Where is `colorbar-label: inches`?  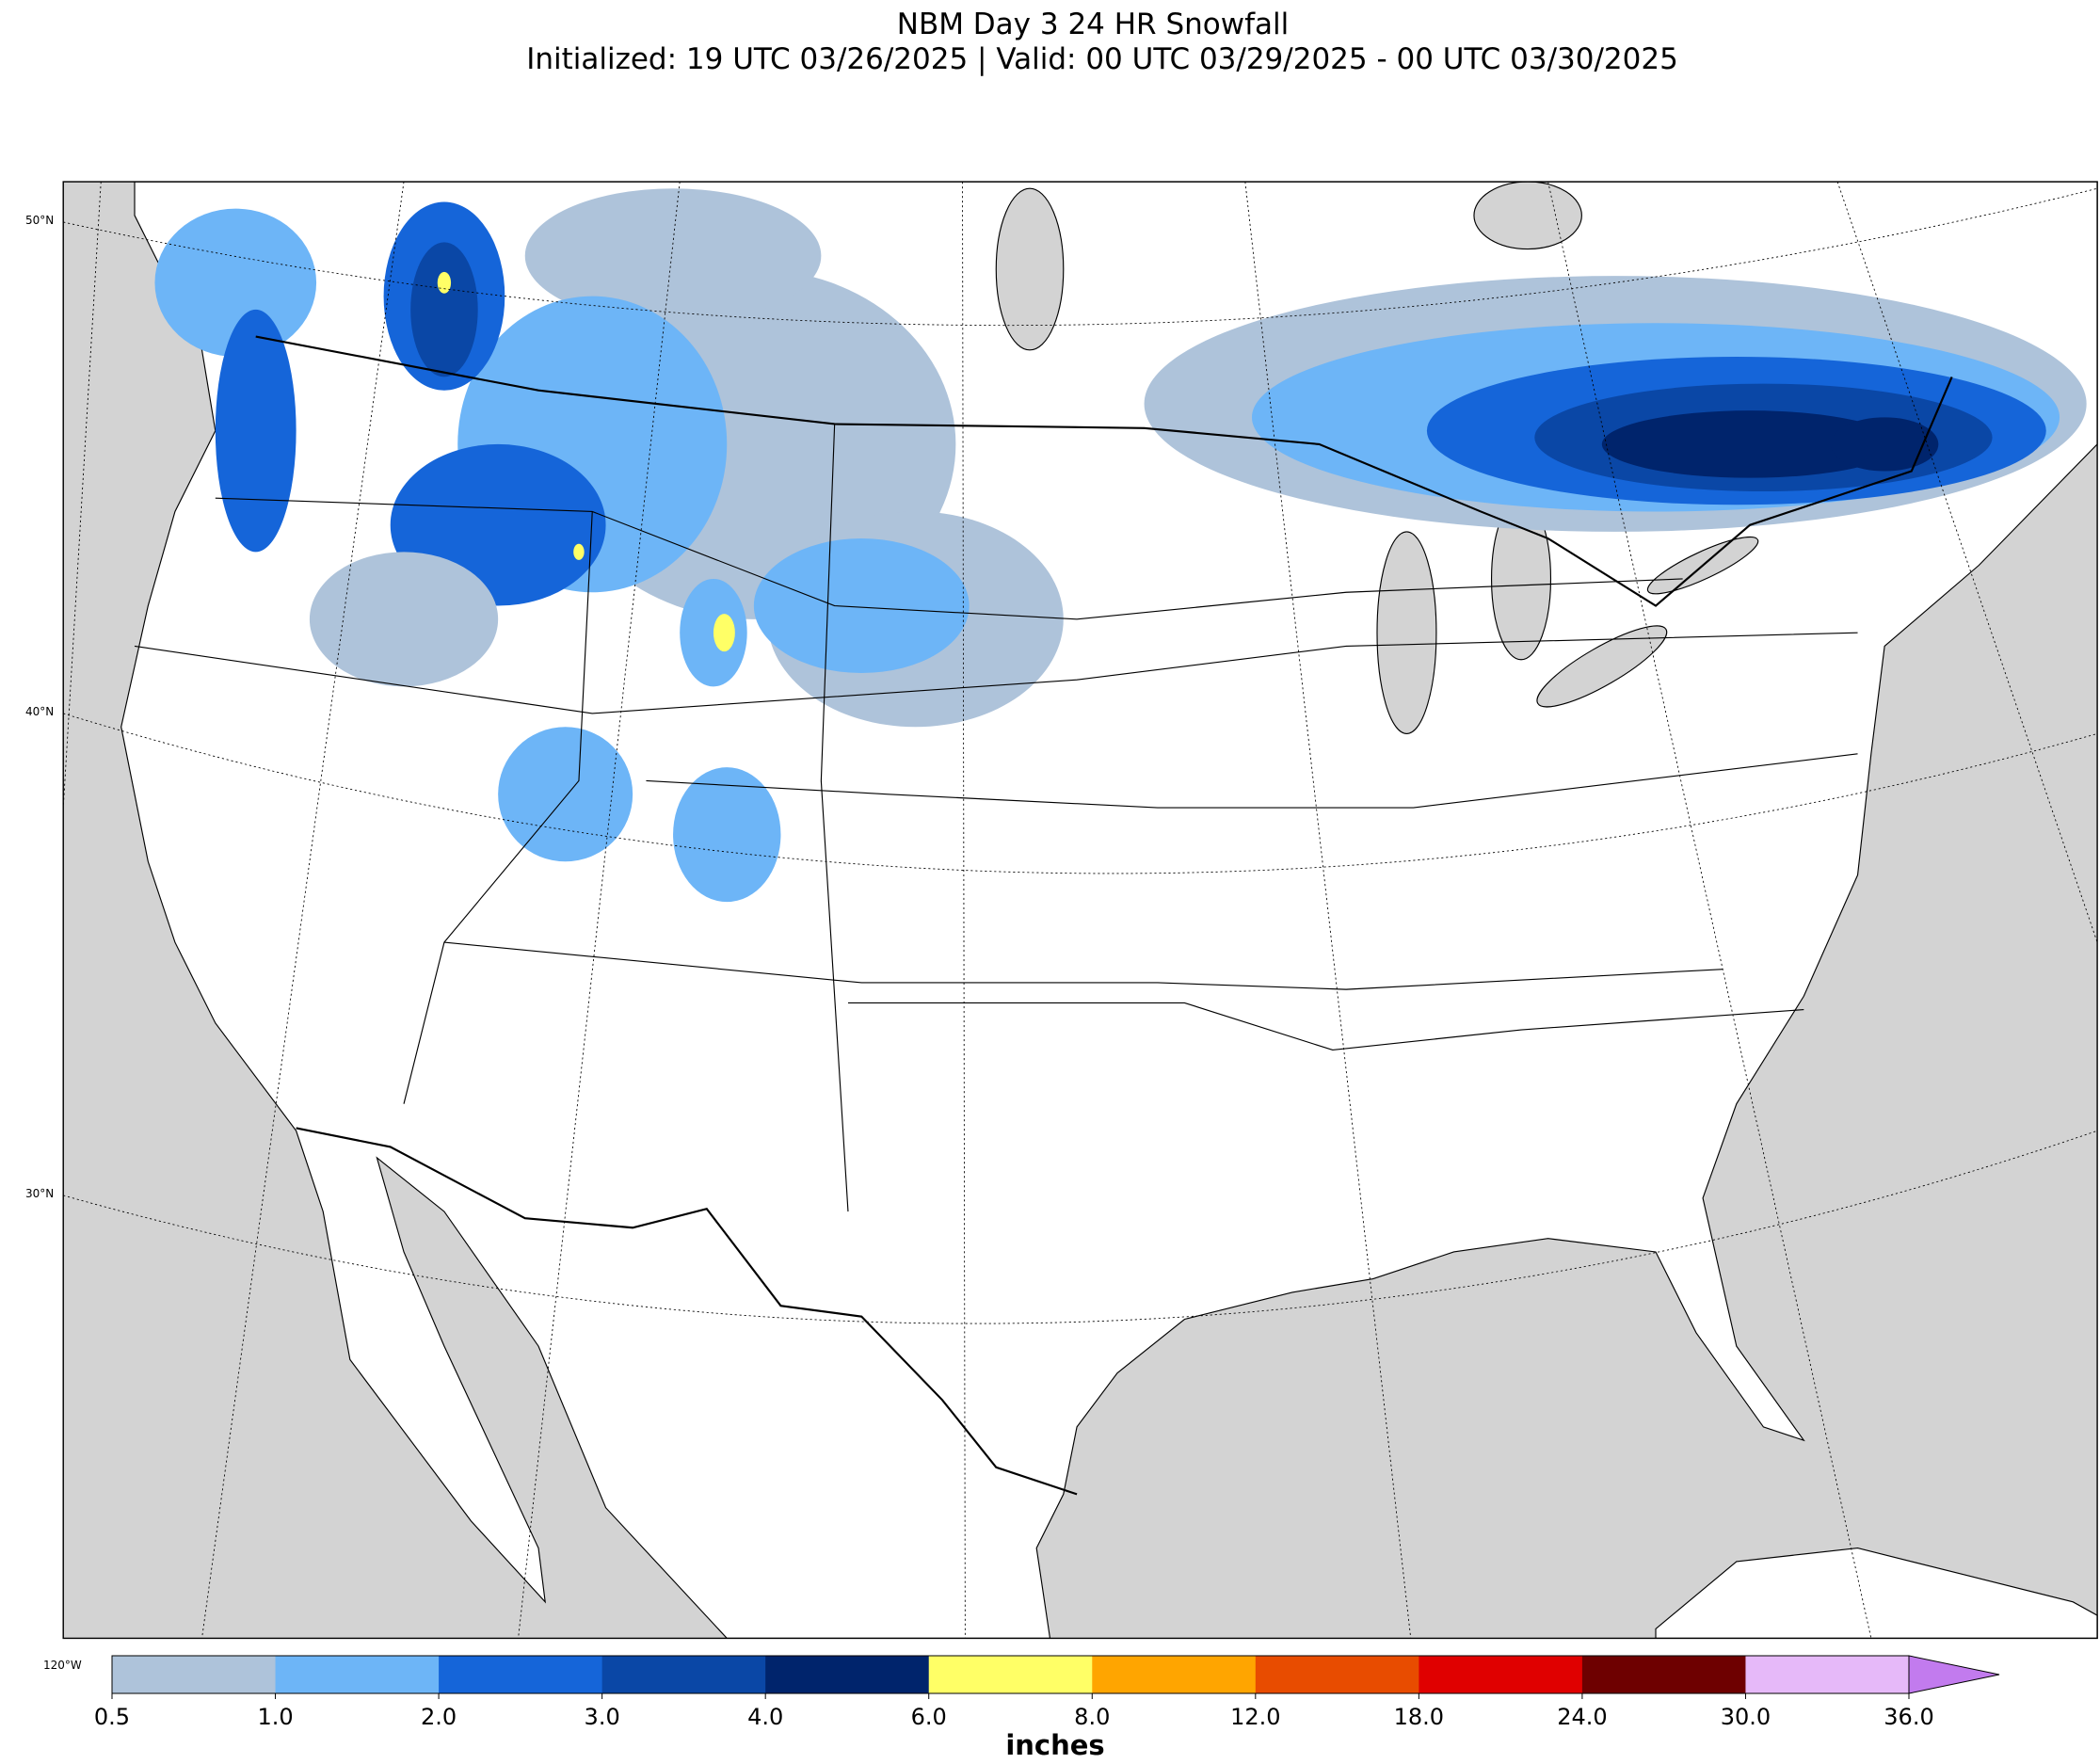 colorbar-label: inches is located at coordinates (1054, 1744).